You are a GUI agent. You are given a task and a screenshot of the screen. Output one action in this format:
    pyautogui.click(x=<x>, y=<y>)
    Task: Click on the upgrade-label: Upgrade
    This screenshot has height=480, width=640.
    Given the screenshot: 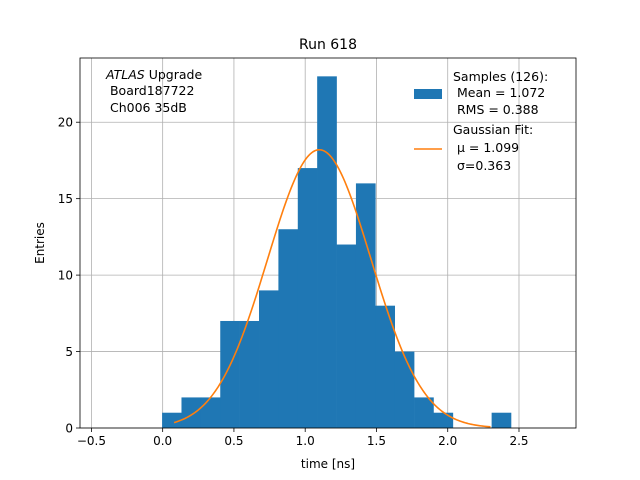 What is the action you would take?
    pyautogui.click(x=174, y=74)
    